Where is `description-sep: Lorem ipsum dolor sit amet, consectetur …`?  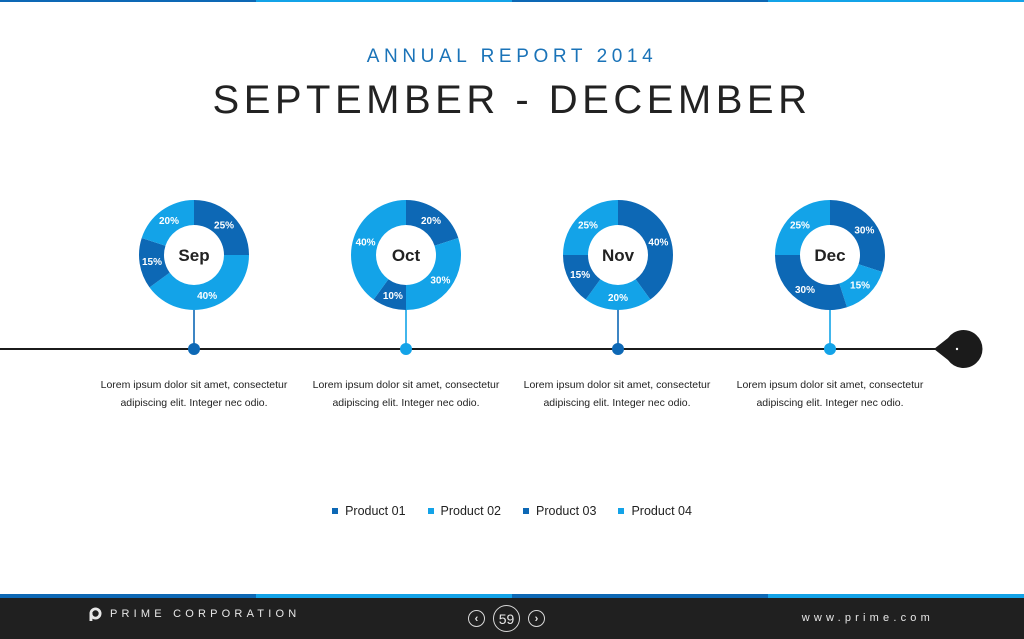
description-sep: Lorem ipsum dolor sit amet, consectetur … is located at coordinates (194, 394).